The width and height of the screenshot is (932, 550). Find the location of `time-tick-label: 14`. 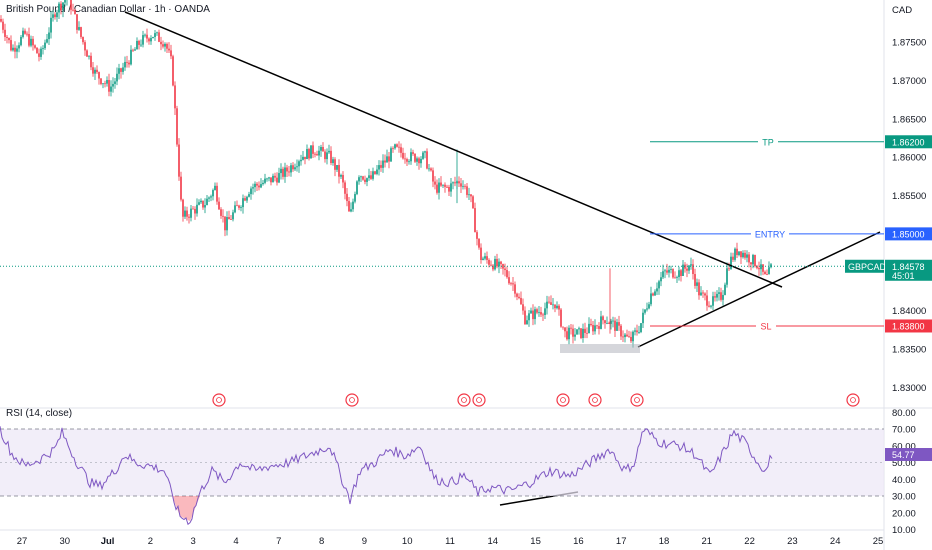

time-tick-label: 14 is located at coordinates (493, 541).